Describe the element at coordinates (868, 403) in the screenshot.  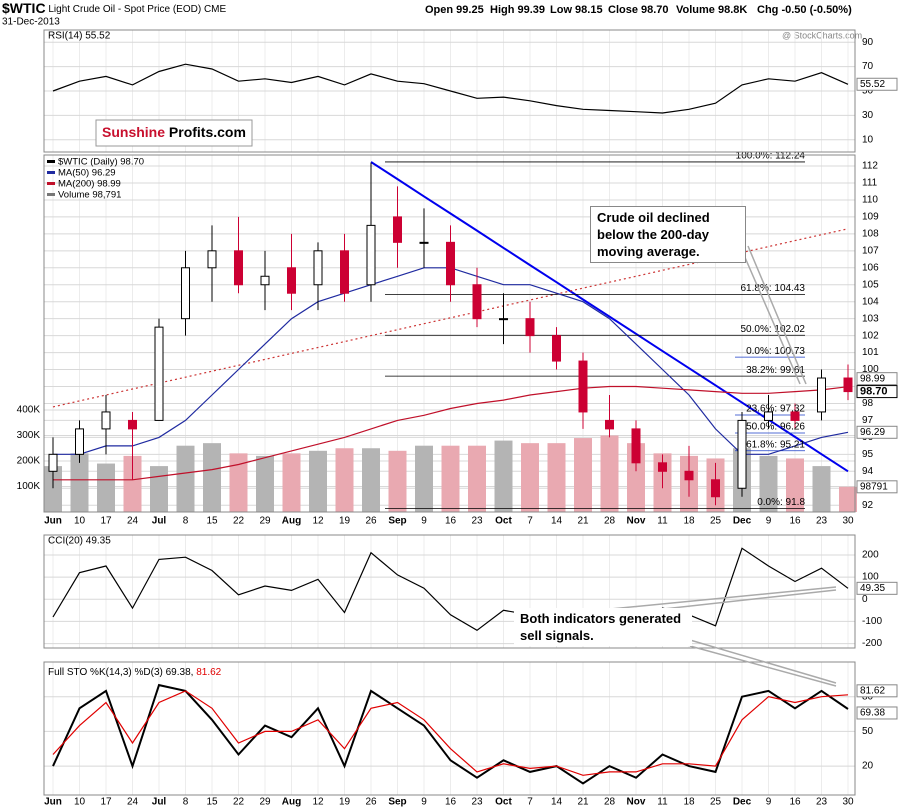
I see `y-tick-label: 98` at that location.